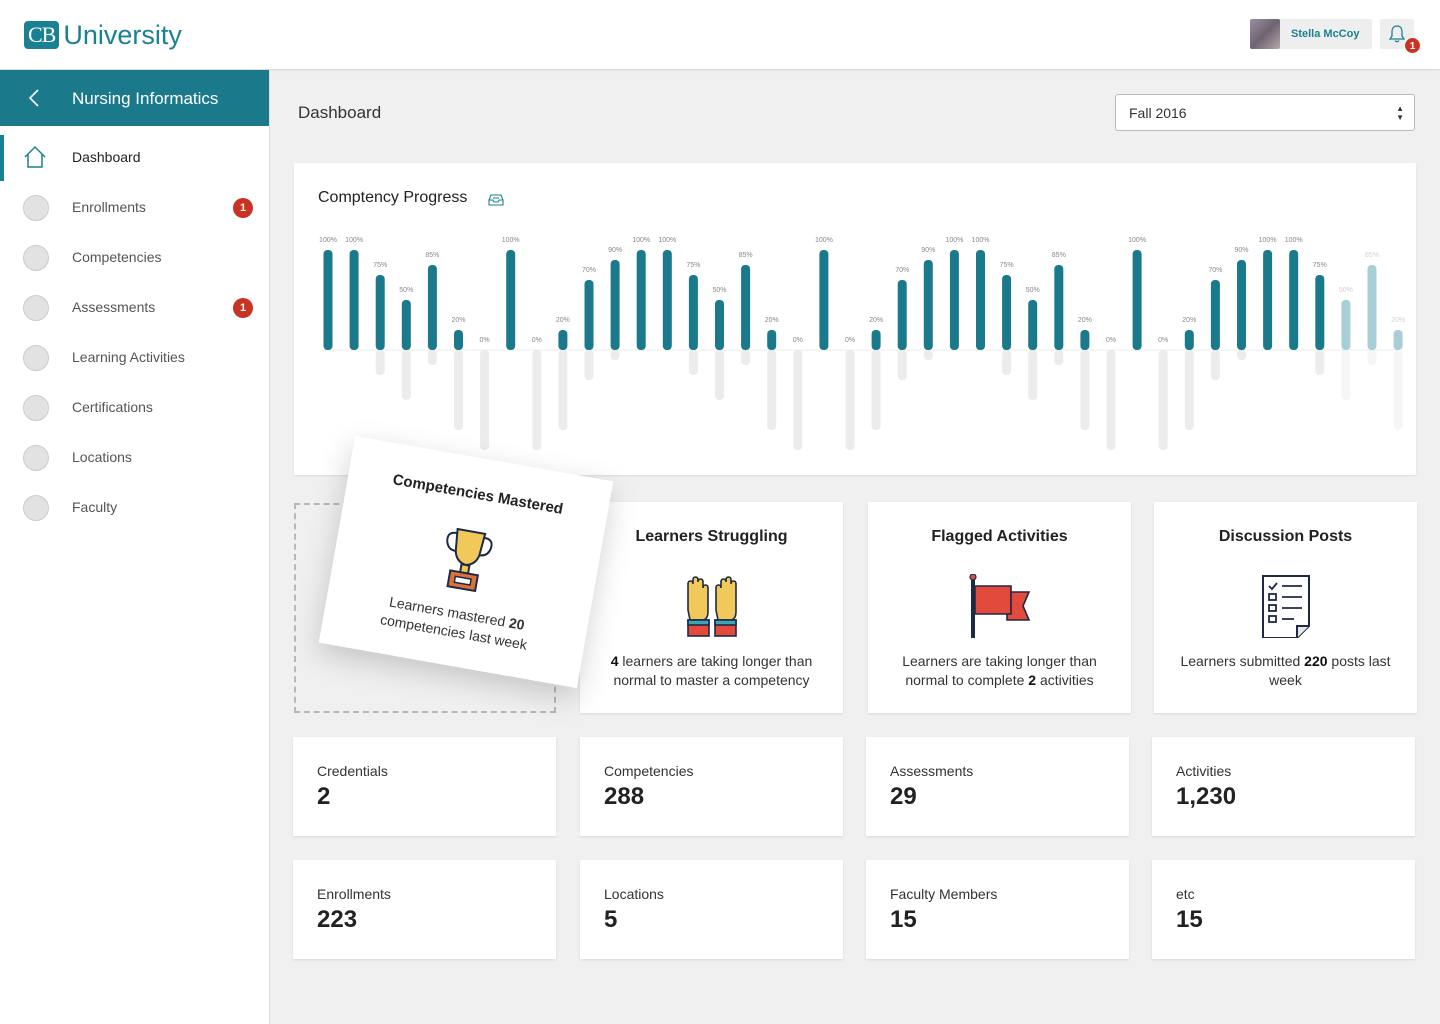 The image size is (1440, 1024). Describe the element at coordinates (102, 457) in the screenshot. I see `sidebar-item-label: Locations` at that location.